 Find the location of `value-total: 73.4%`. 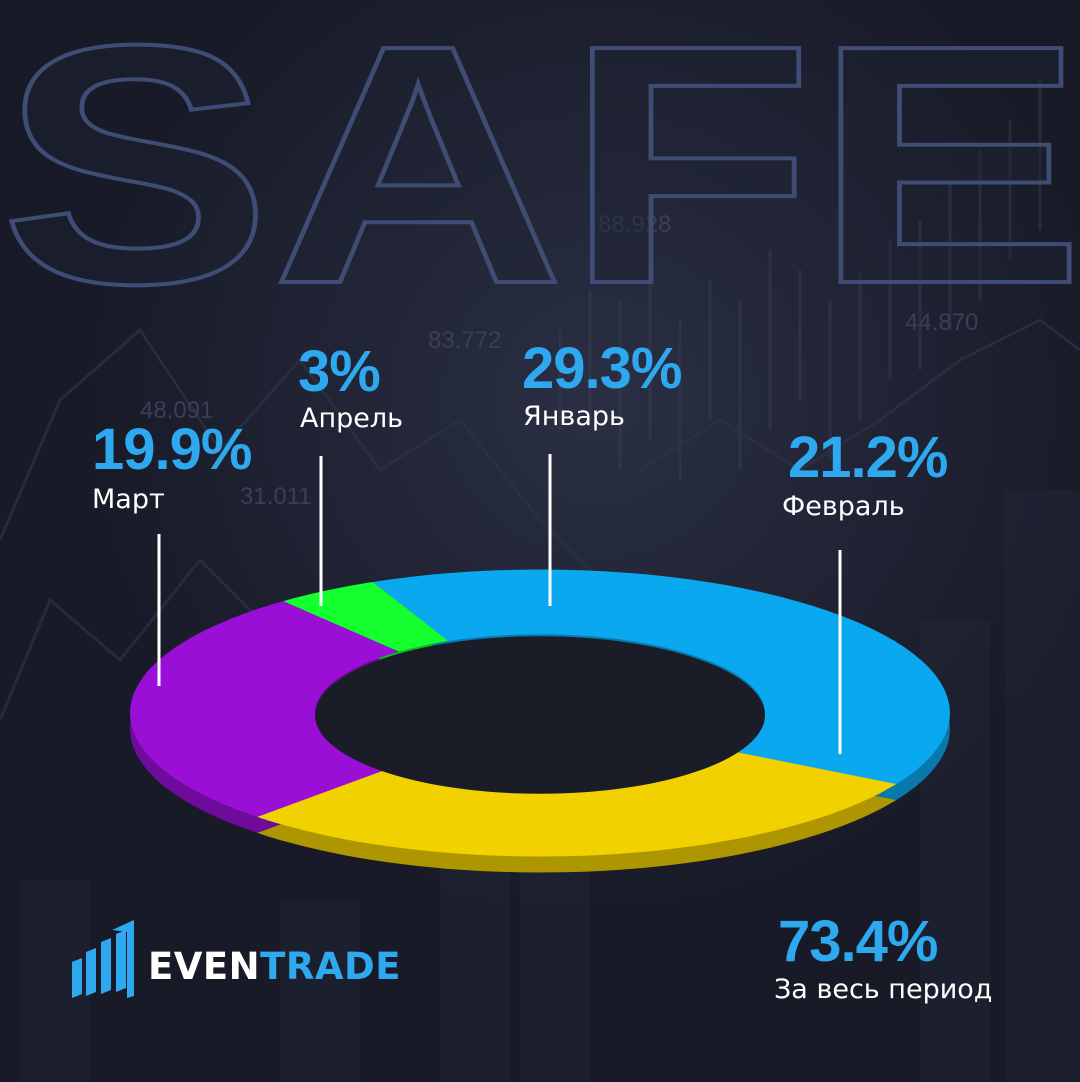

value-total: 73.4% is located at coordinates (858, 941).